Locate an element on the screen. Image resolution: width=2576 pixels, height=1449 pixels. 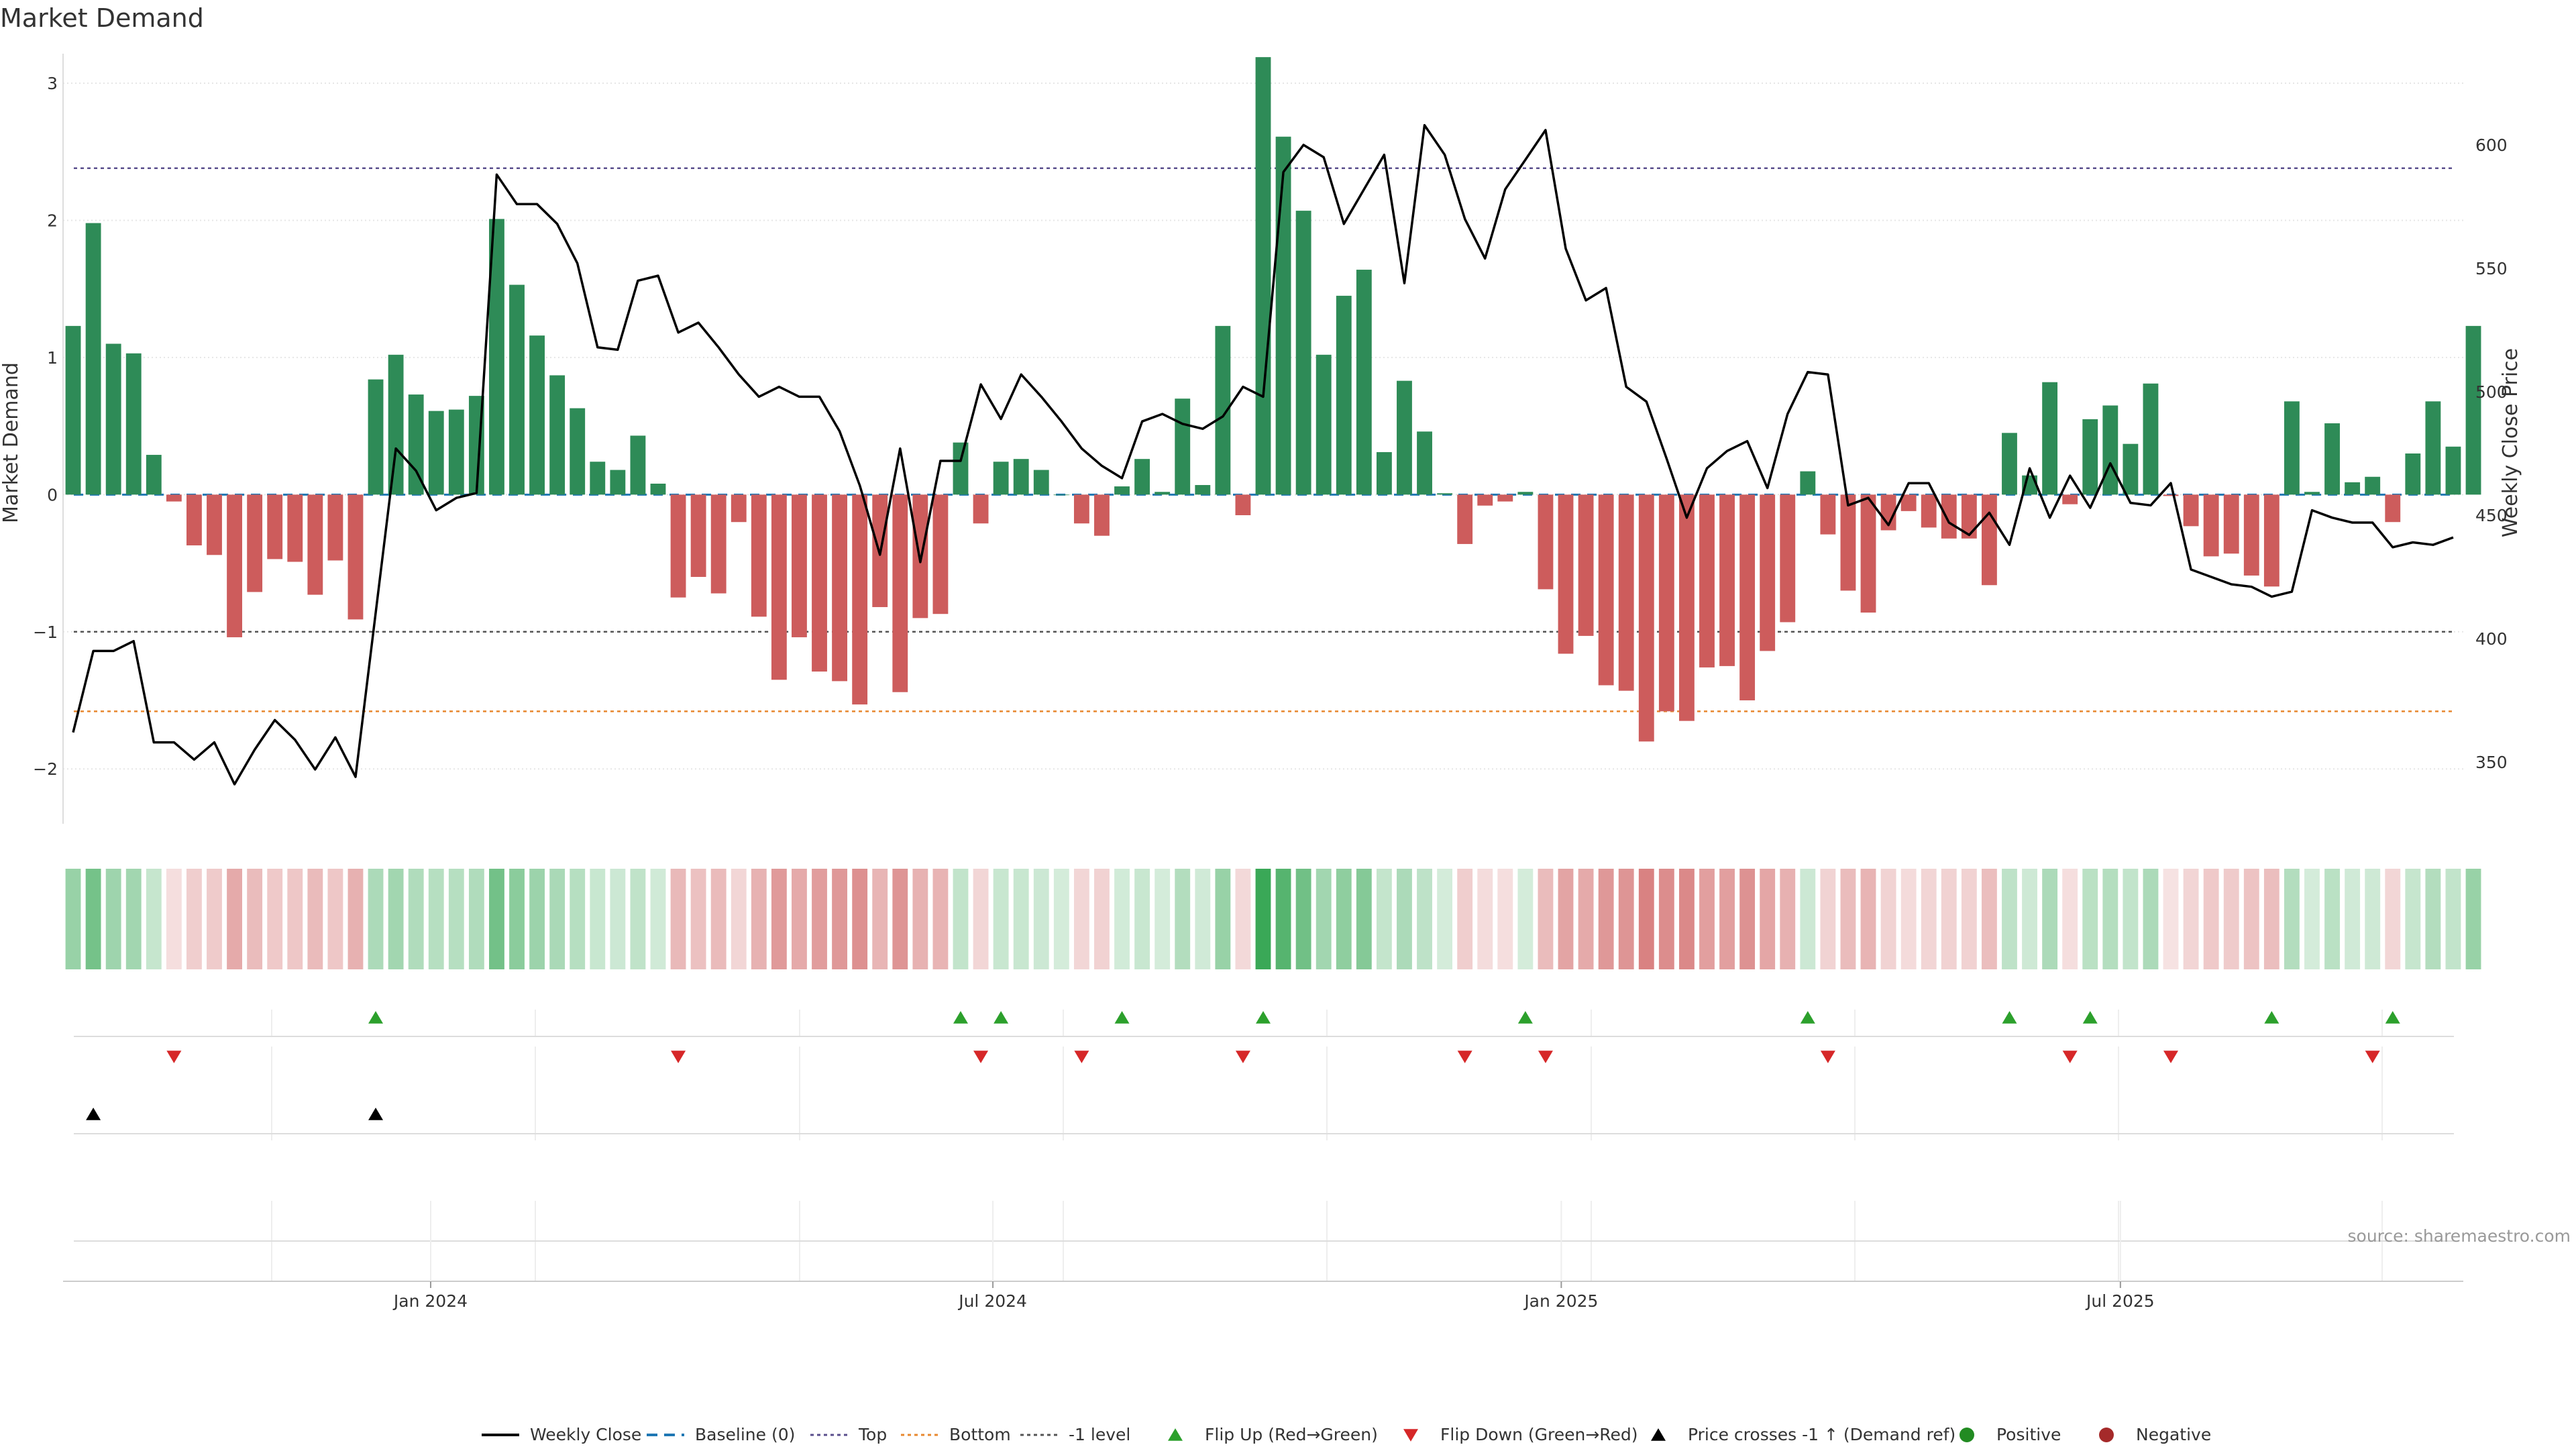
legend-item: Negative is located at coordinates (2155, 1434).